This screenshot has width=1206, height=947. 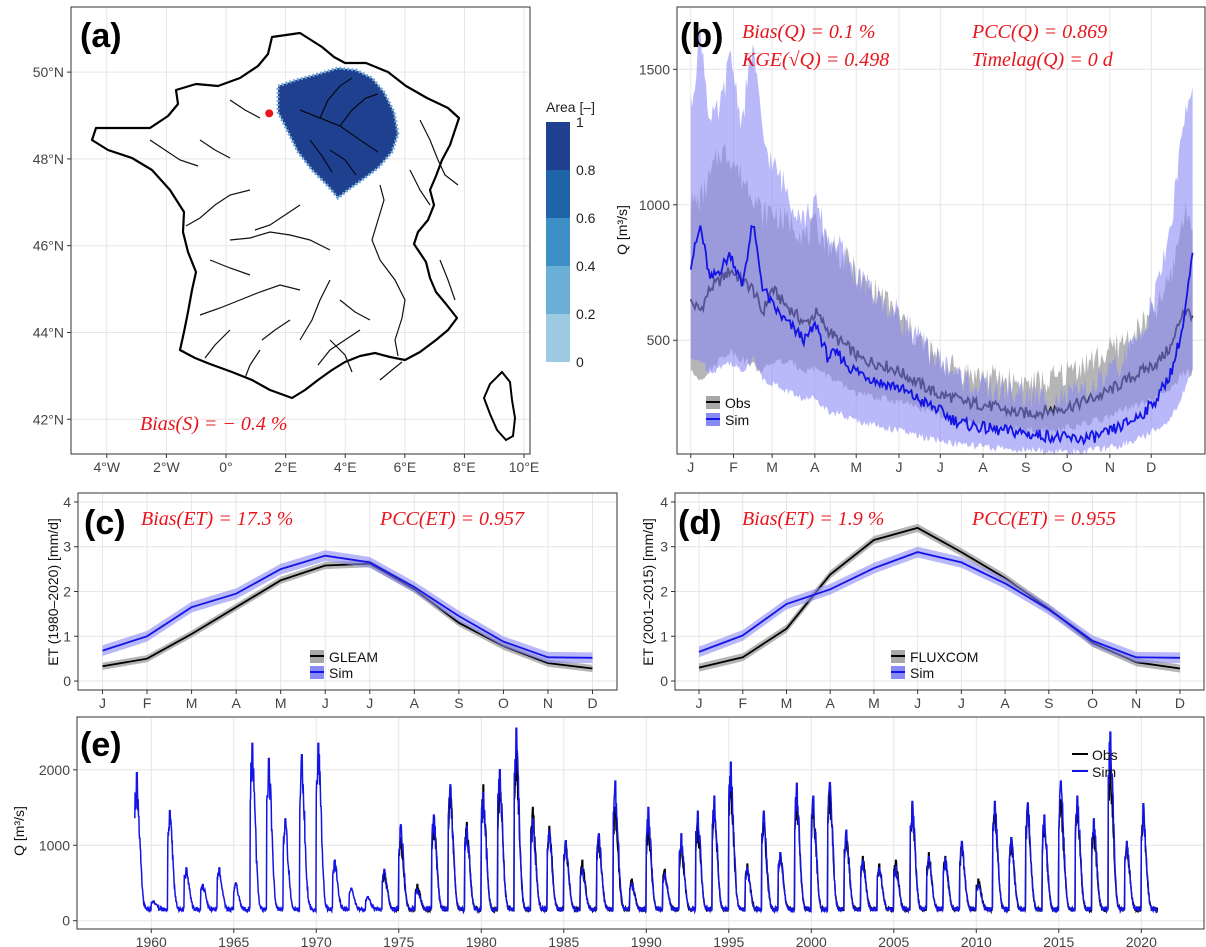 What do you see at coordinates (269, 113) in the screenshot?
I see `gauge-marker` at bounding box center [269, 113].